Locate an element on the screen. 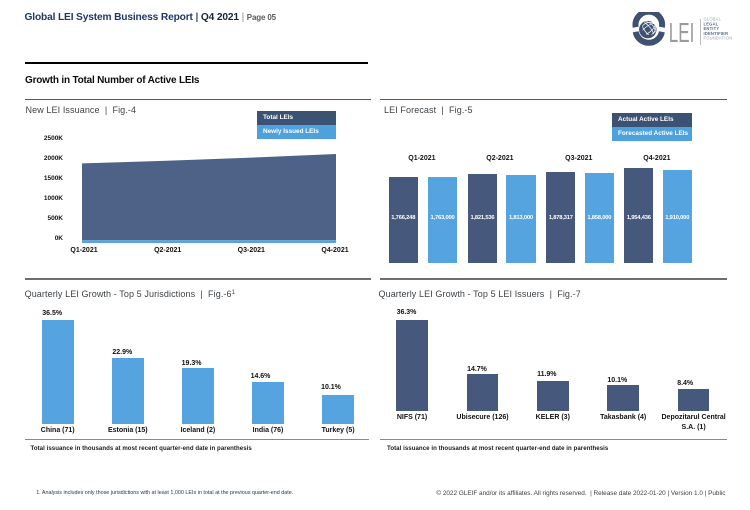 This screenshot has width=750, height=510. svg-text: FOUNDATION is located at coordinates (718, 38).